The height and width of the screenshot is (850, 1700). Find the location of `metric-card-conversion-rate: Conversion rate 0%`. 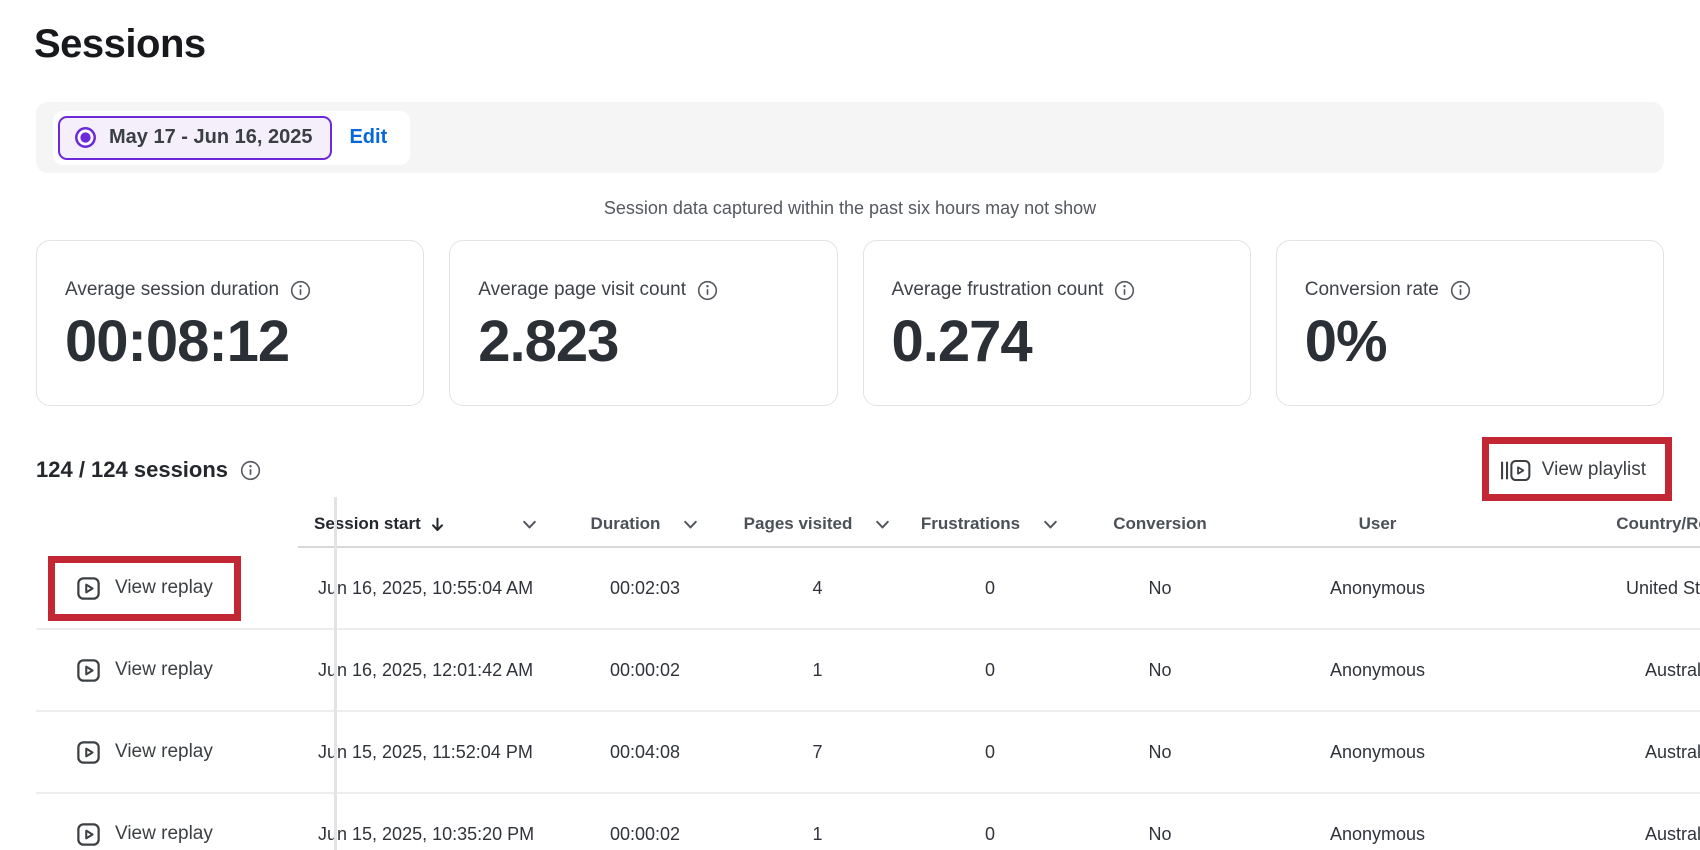

metric-card-conversion-rate: Conversion rate 0% is located at coordinates (1469, 323).